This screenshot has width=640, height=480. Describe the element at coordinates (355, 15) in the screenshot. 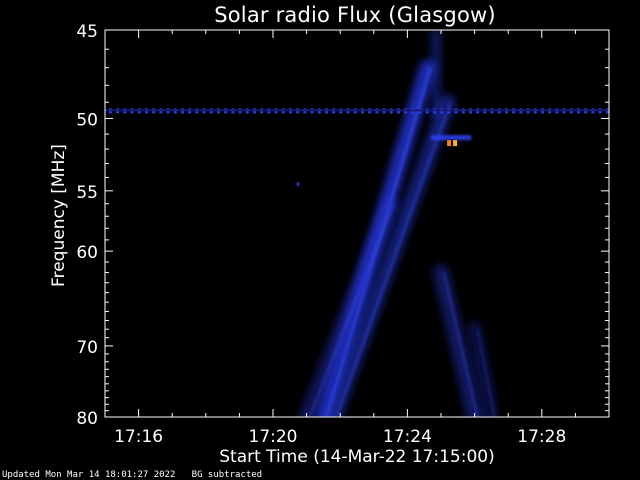

I see `chart-title: Solar radio Flux (Glasgow)` at that location.